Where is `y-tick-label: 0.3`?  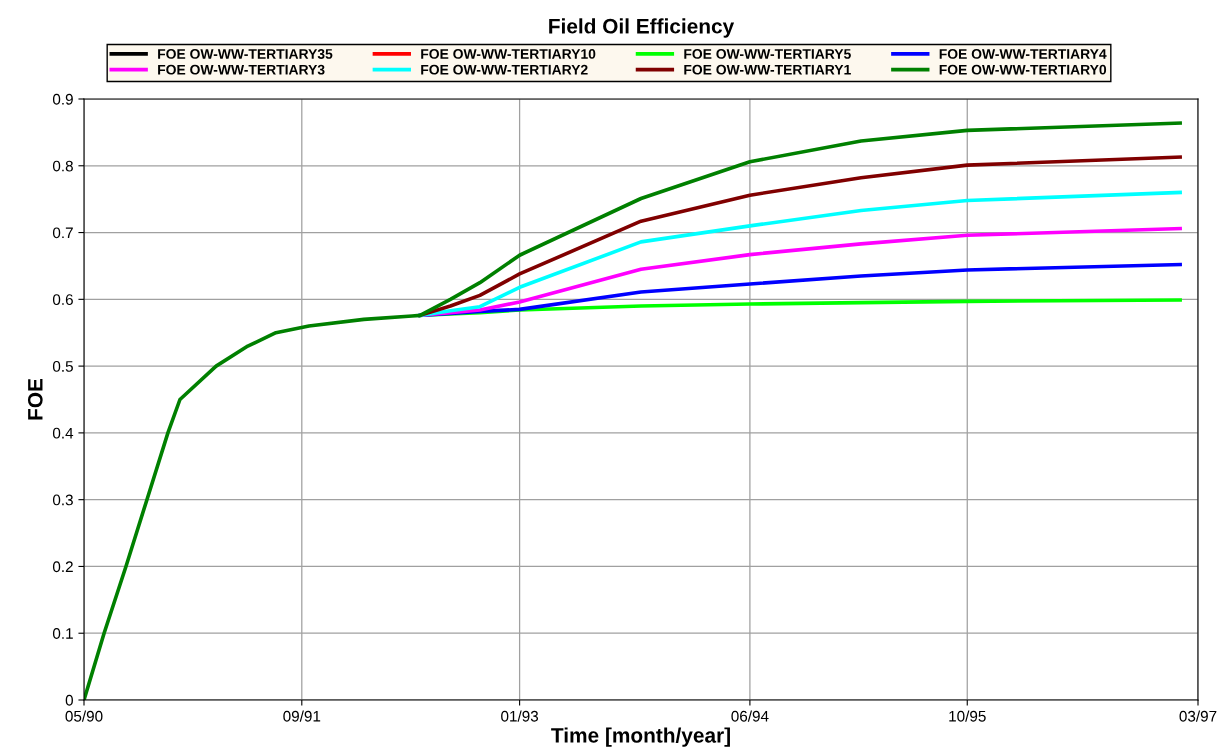 y-tick-label: 0.3 is located at coordinates (62, 500).